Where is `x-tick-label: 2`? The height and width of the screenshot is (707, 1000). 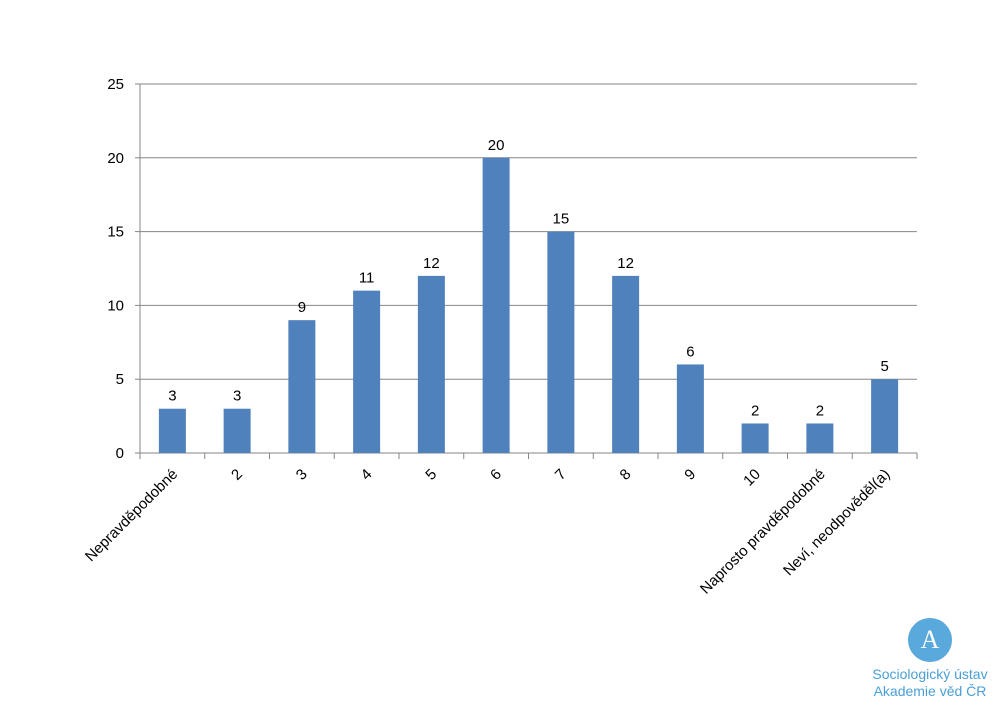
x-tick-label: 2 is located at coordinates (237, 475).